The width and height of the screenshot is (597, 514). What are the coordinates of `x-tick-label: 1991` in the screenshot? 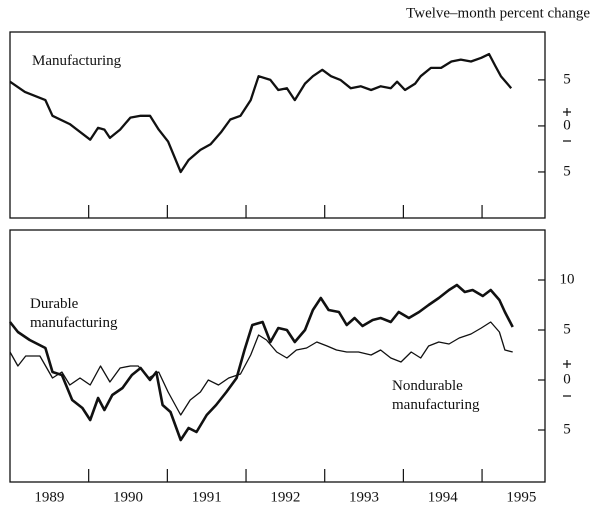 It's located at (207, 497).